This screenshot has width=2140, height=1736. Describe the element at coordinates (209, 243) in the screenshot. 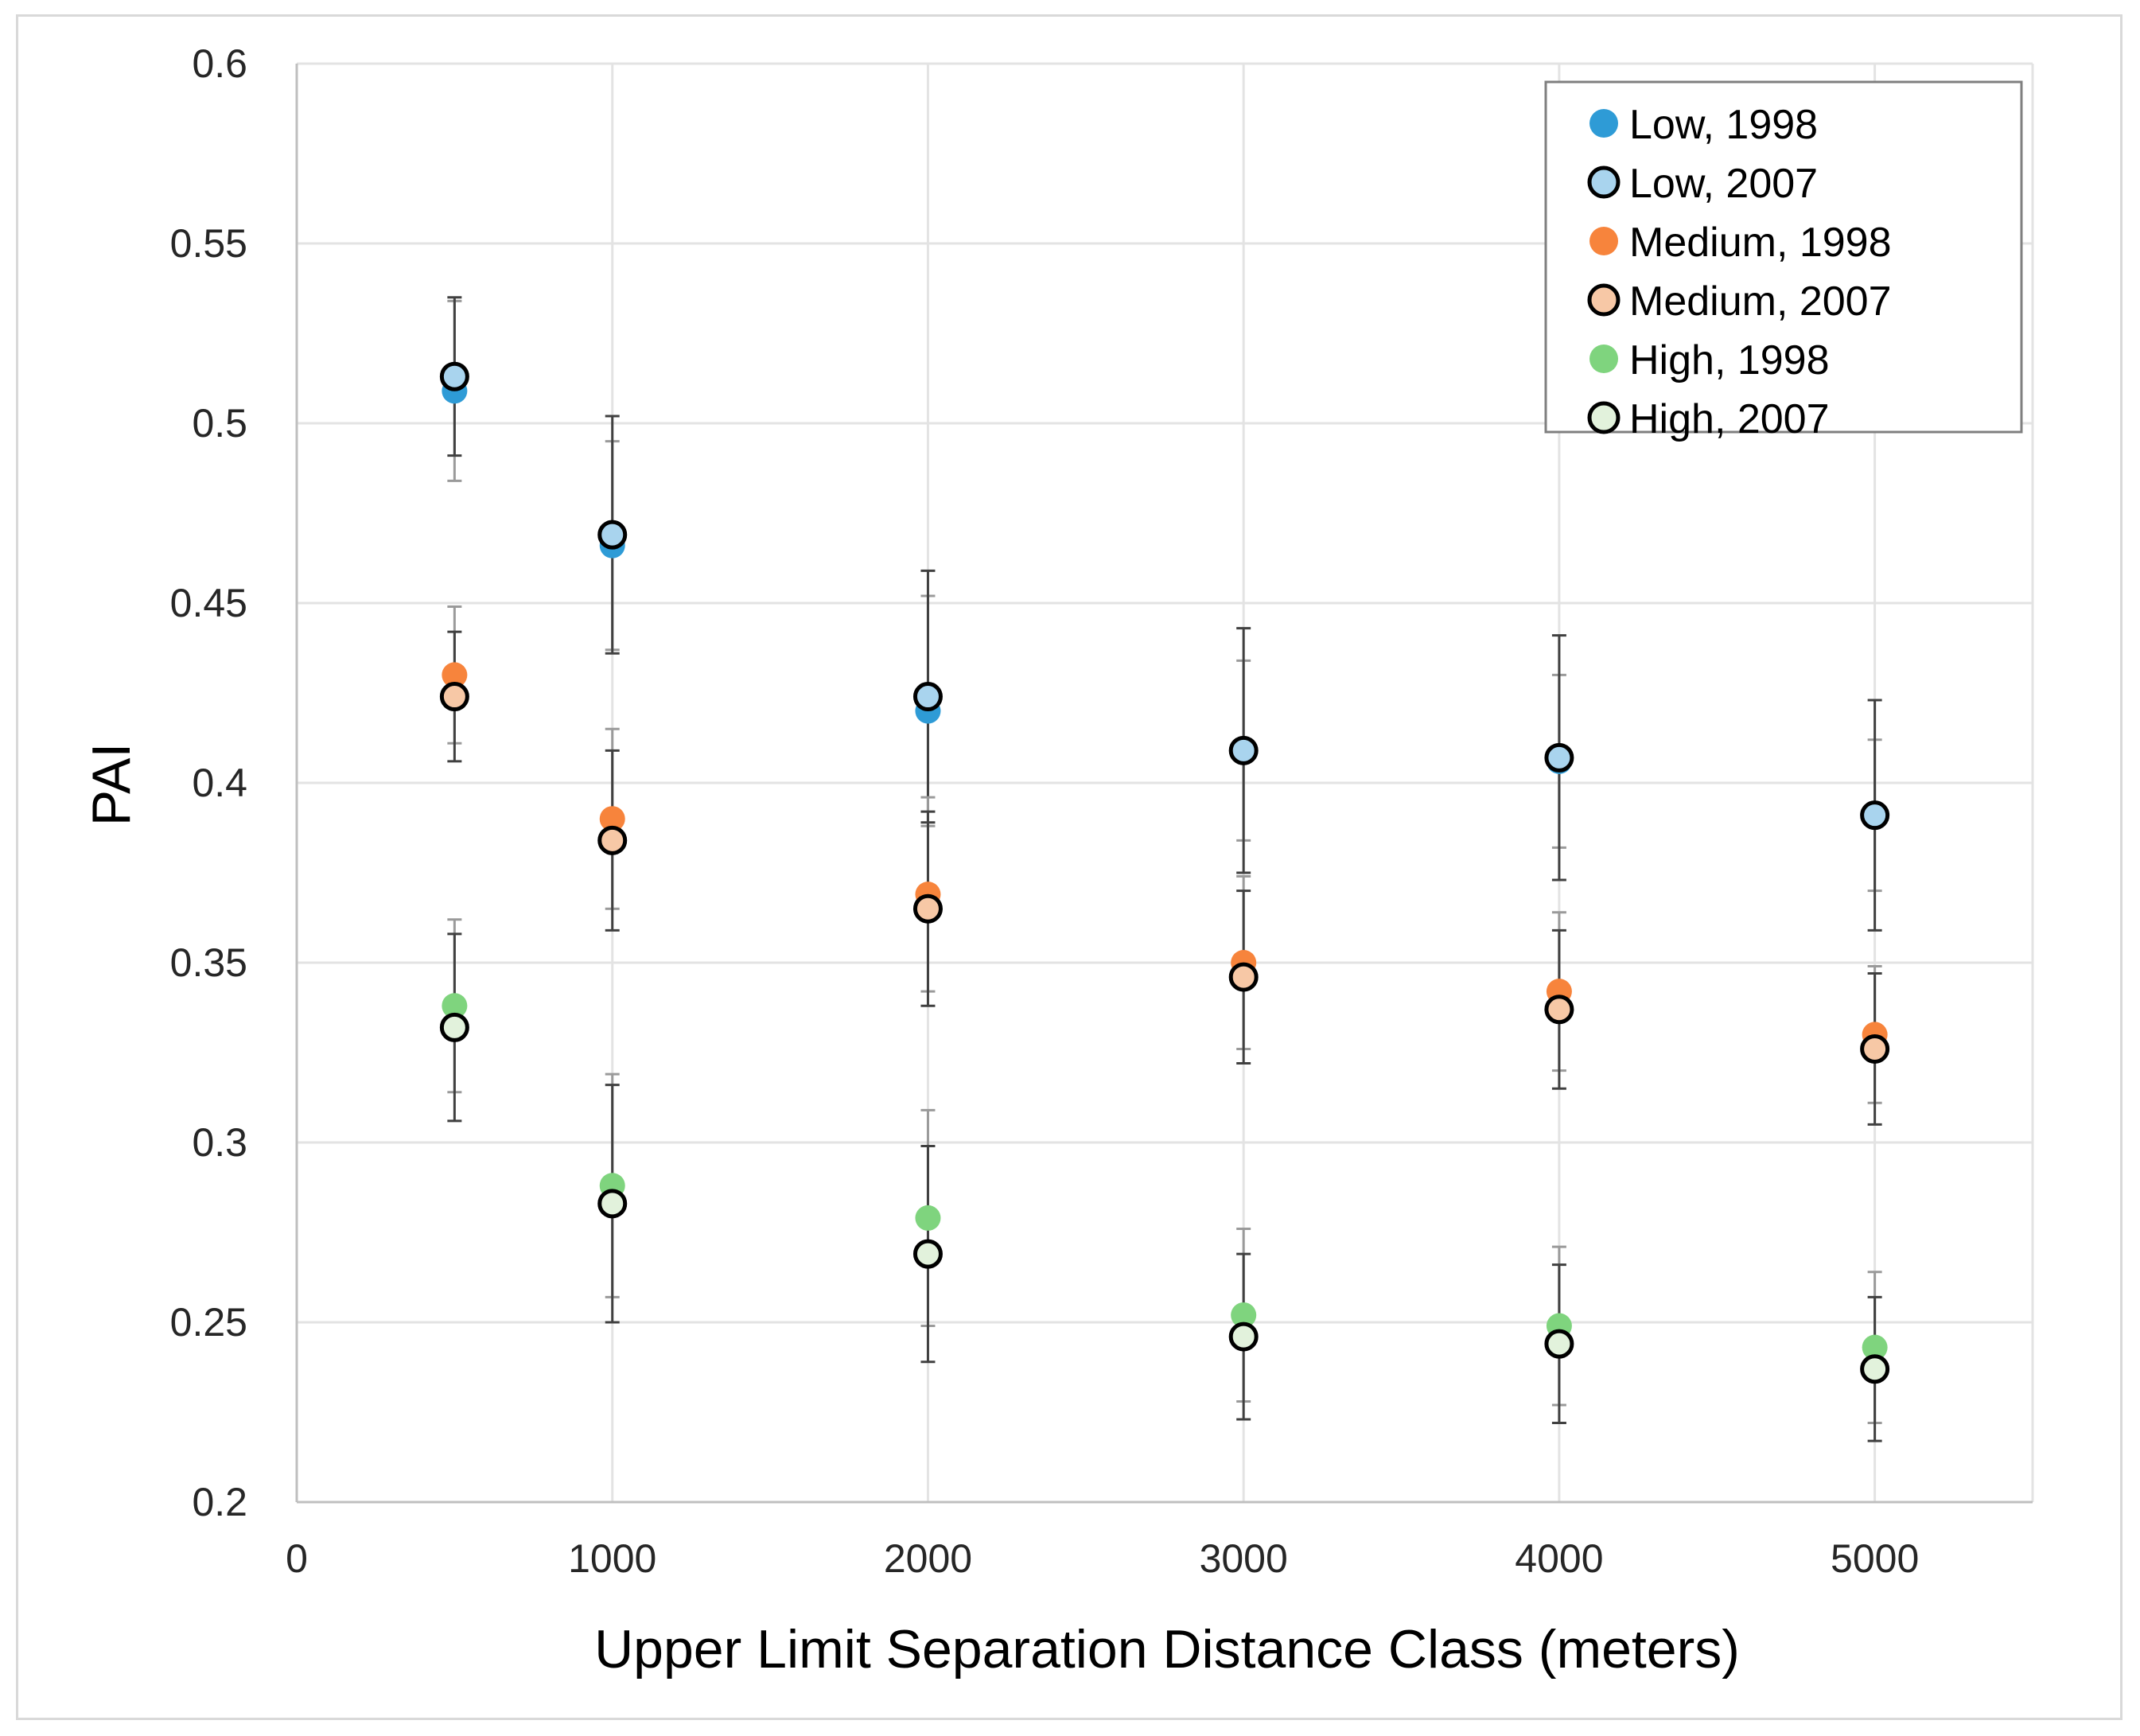

I see `y-tick-label: 0.55` at that location.